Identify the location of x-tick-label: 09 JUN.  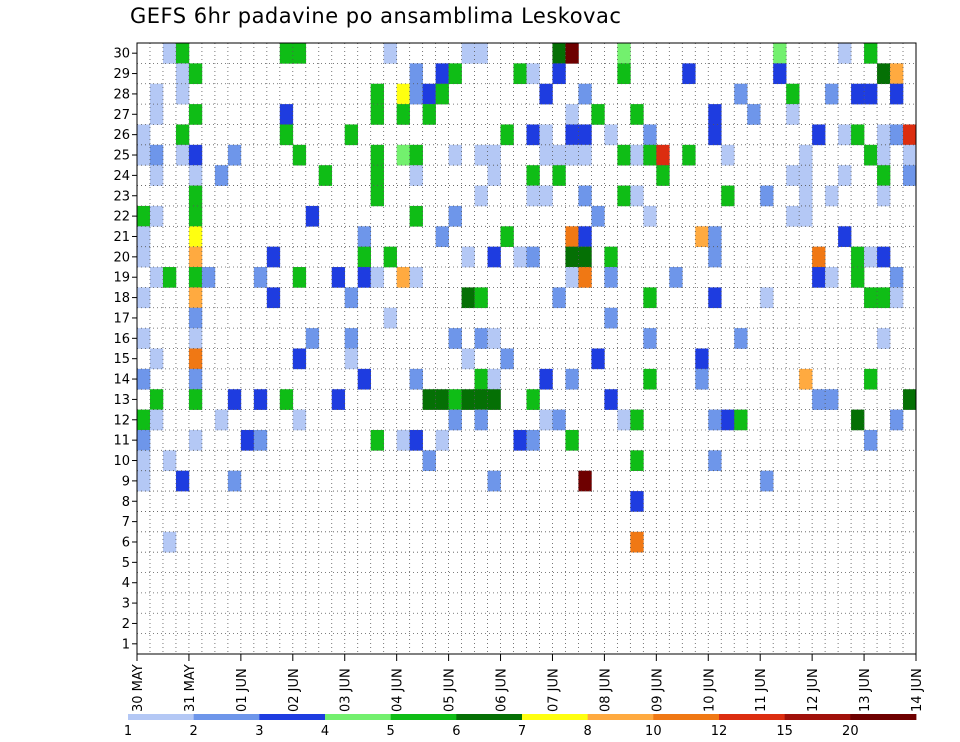
(657, 690).